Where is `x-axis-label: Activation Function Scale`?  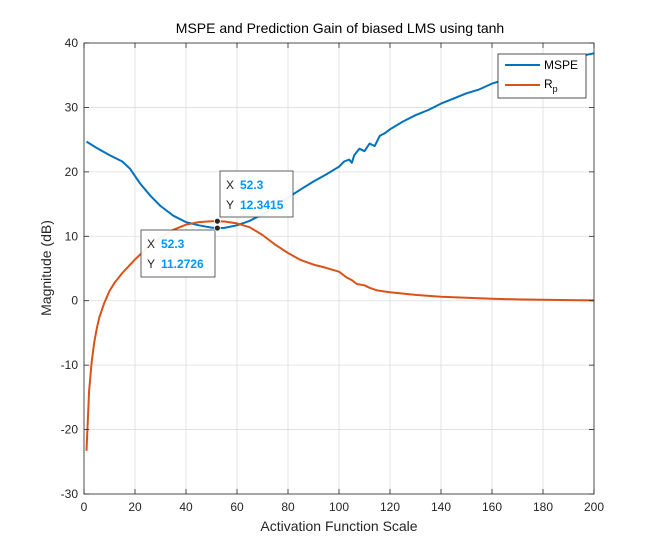 x-axis-label: Activation Function Scale is located at coordinates (338, 526).